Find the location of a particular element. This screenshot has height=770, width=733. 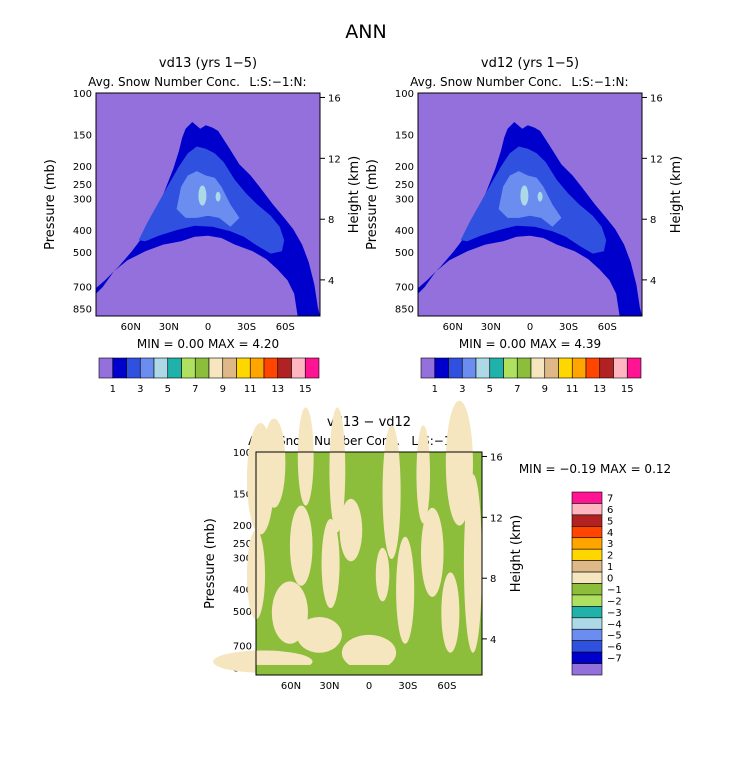

x-tick-label: 0 is located at coordinates (208, 327).